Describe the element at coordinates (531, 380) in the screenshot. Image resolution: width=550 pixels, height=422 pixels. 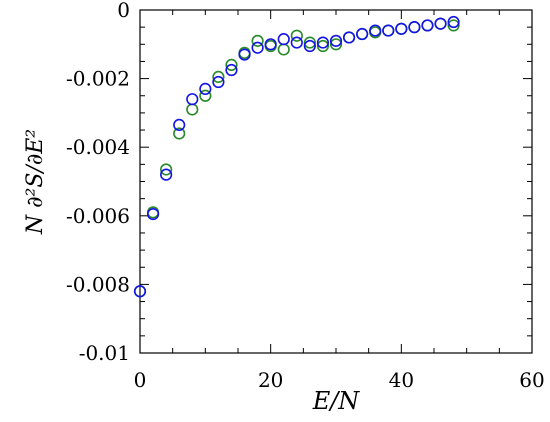
I see `x-tick-label: 60` at that location.